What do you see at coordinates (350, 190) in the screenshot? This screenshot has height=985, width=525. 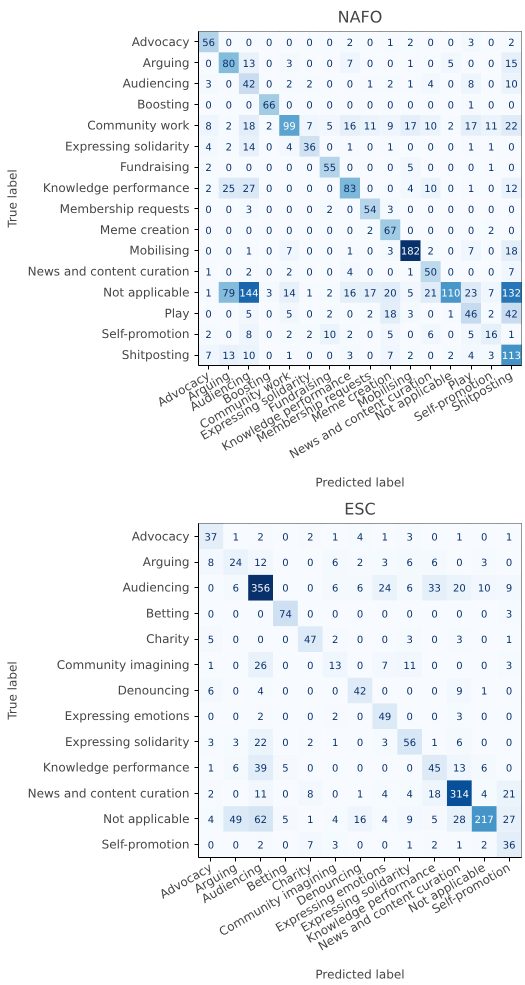 I see `data-label: 83` at bounding box center [350, 190].